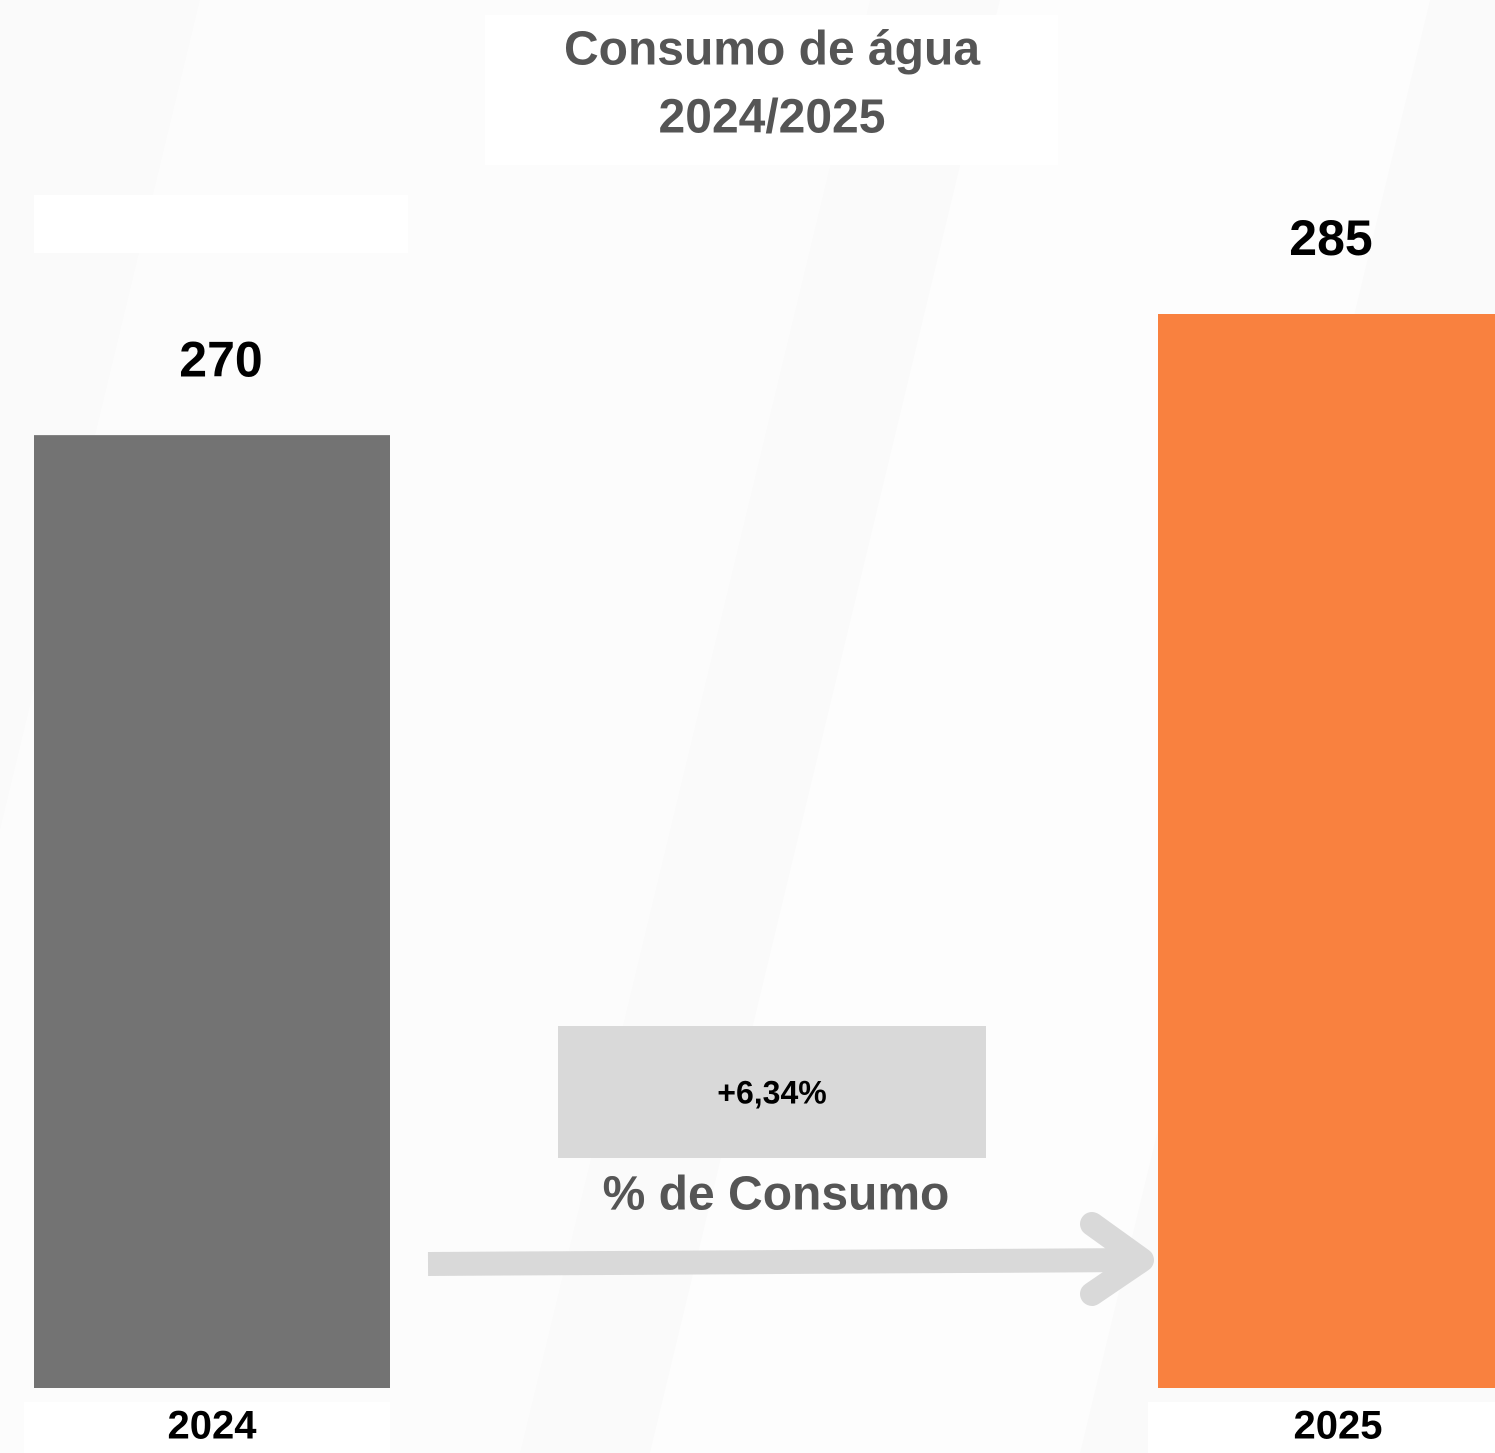 The image size is (1495, 1453). I want to click on value-label: 270, so click(220, 359).